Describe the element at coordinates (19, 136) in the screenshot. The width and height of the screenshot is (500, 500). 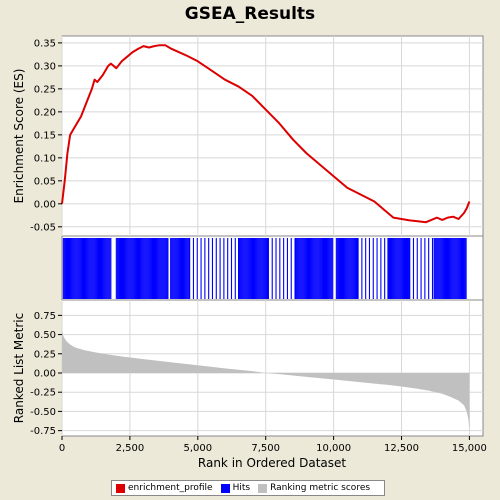
I see `es-ylabel: Enrichment Score (ES)` at that location.